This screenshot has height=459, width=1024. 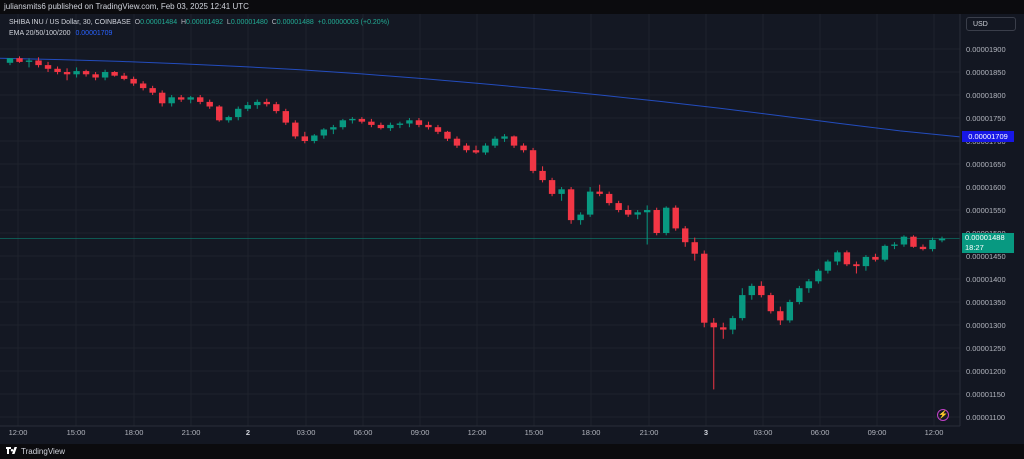 I want to click on tradingview-brand: TradingView, so click(x=43, y=451).